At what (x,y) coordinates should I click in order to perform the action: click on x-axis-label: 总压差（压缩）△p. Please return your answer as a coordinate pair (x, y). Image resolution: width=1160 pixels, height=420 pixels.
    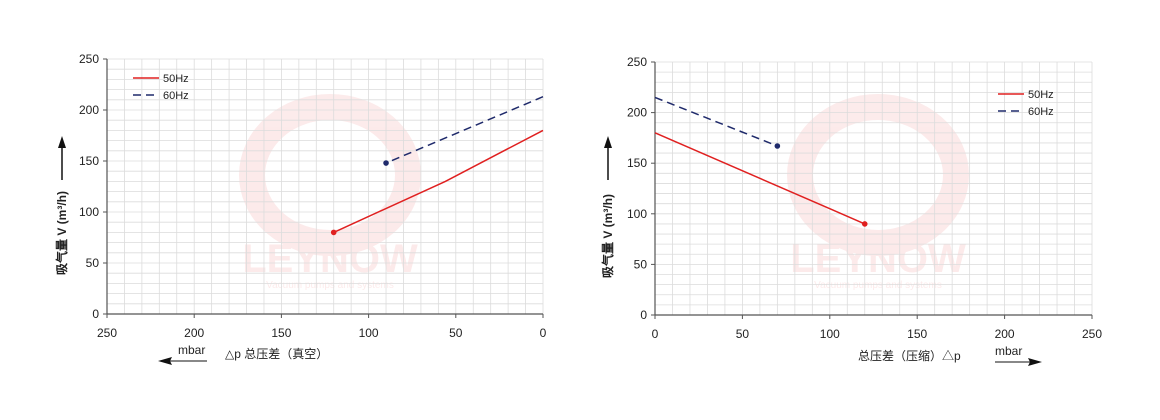
    Looking at the image, I should click on (909, 355).